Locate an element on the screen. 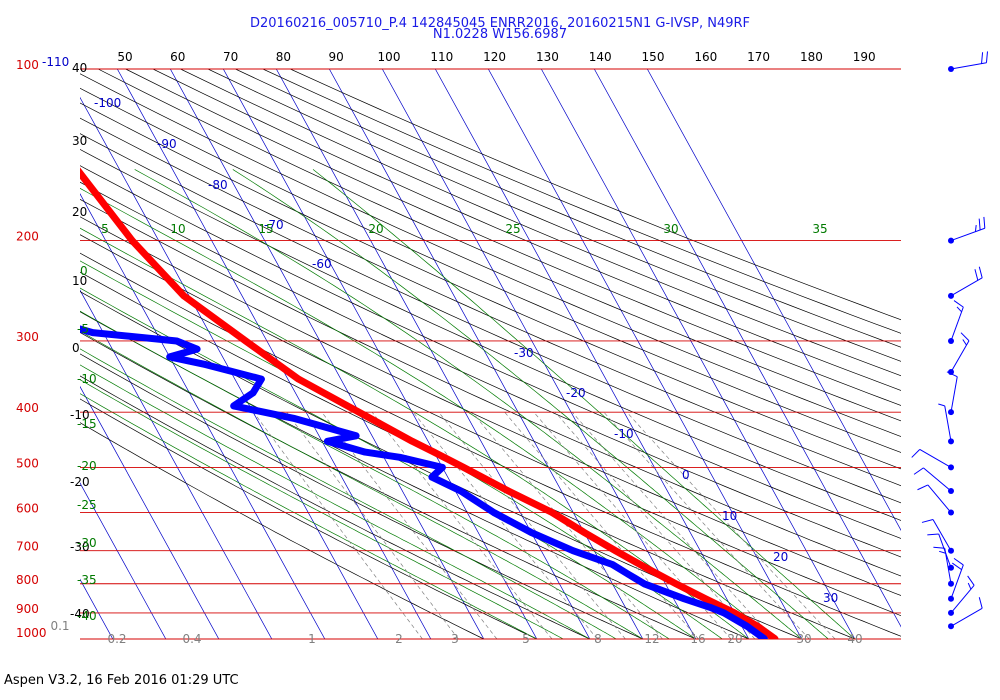 This screenshot has width=1000, height=700. top-axis-label: 170 is located at coordinates (758, 57).